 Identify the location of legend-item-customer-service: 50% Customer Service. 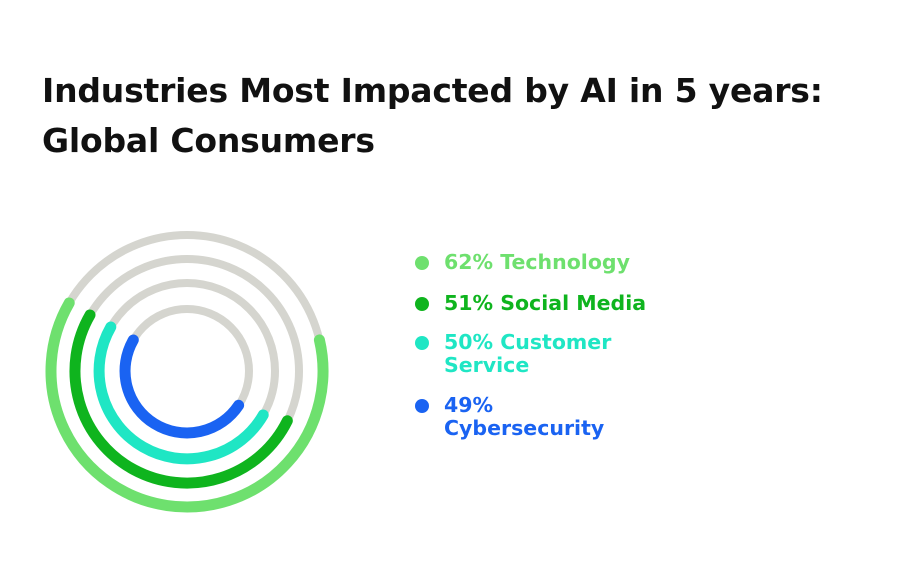
(634, 354).